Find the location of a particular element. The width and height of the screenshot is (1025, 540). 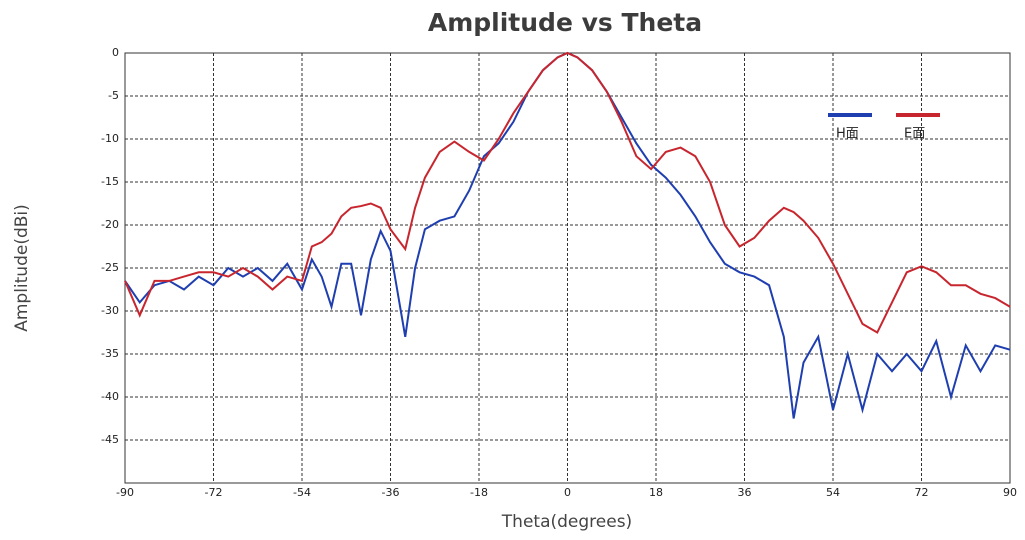

y-axis-label: Amplitude(dBi) is located at coordinates (22, 268).